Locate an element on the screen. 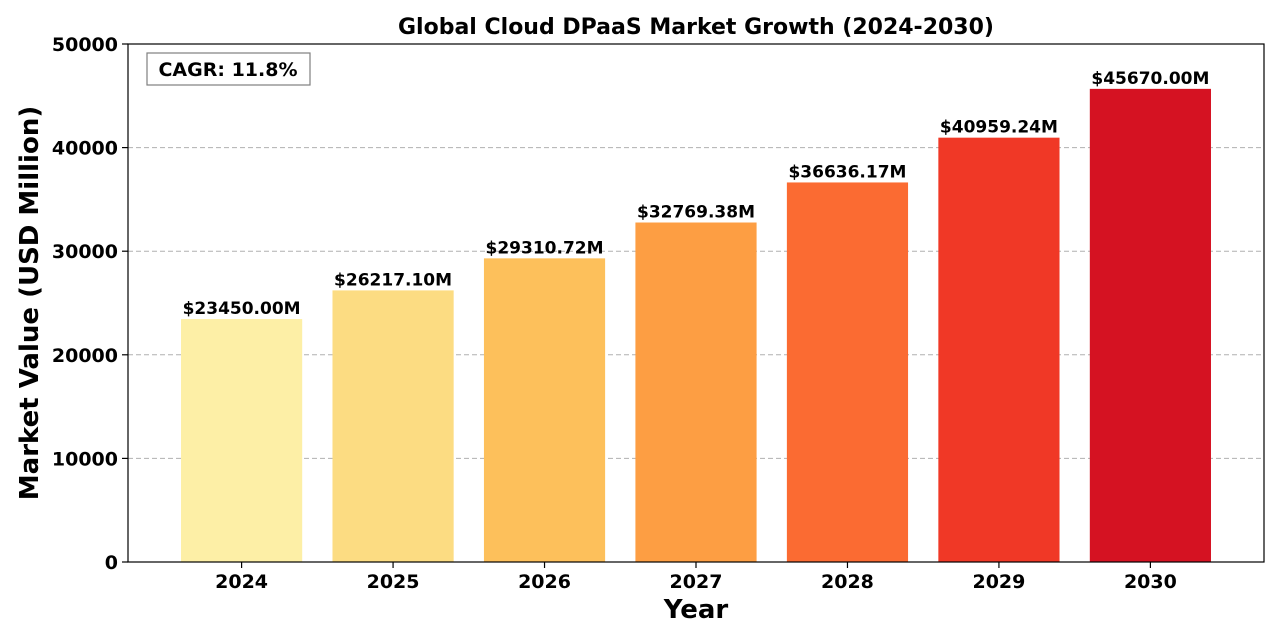 The width and height of the screenshot is (1280, 644). y-axis-label: Market Value (USD Million) is located at coordinates (30, 303).